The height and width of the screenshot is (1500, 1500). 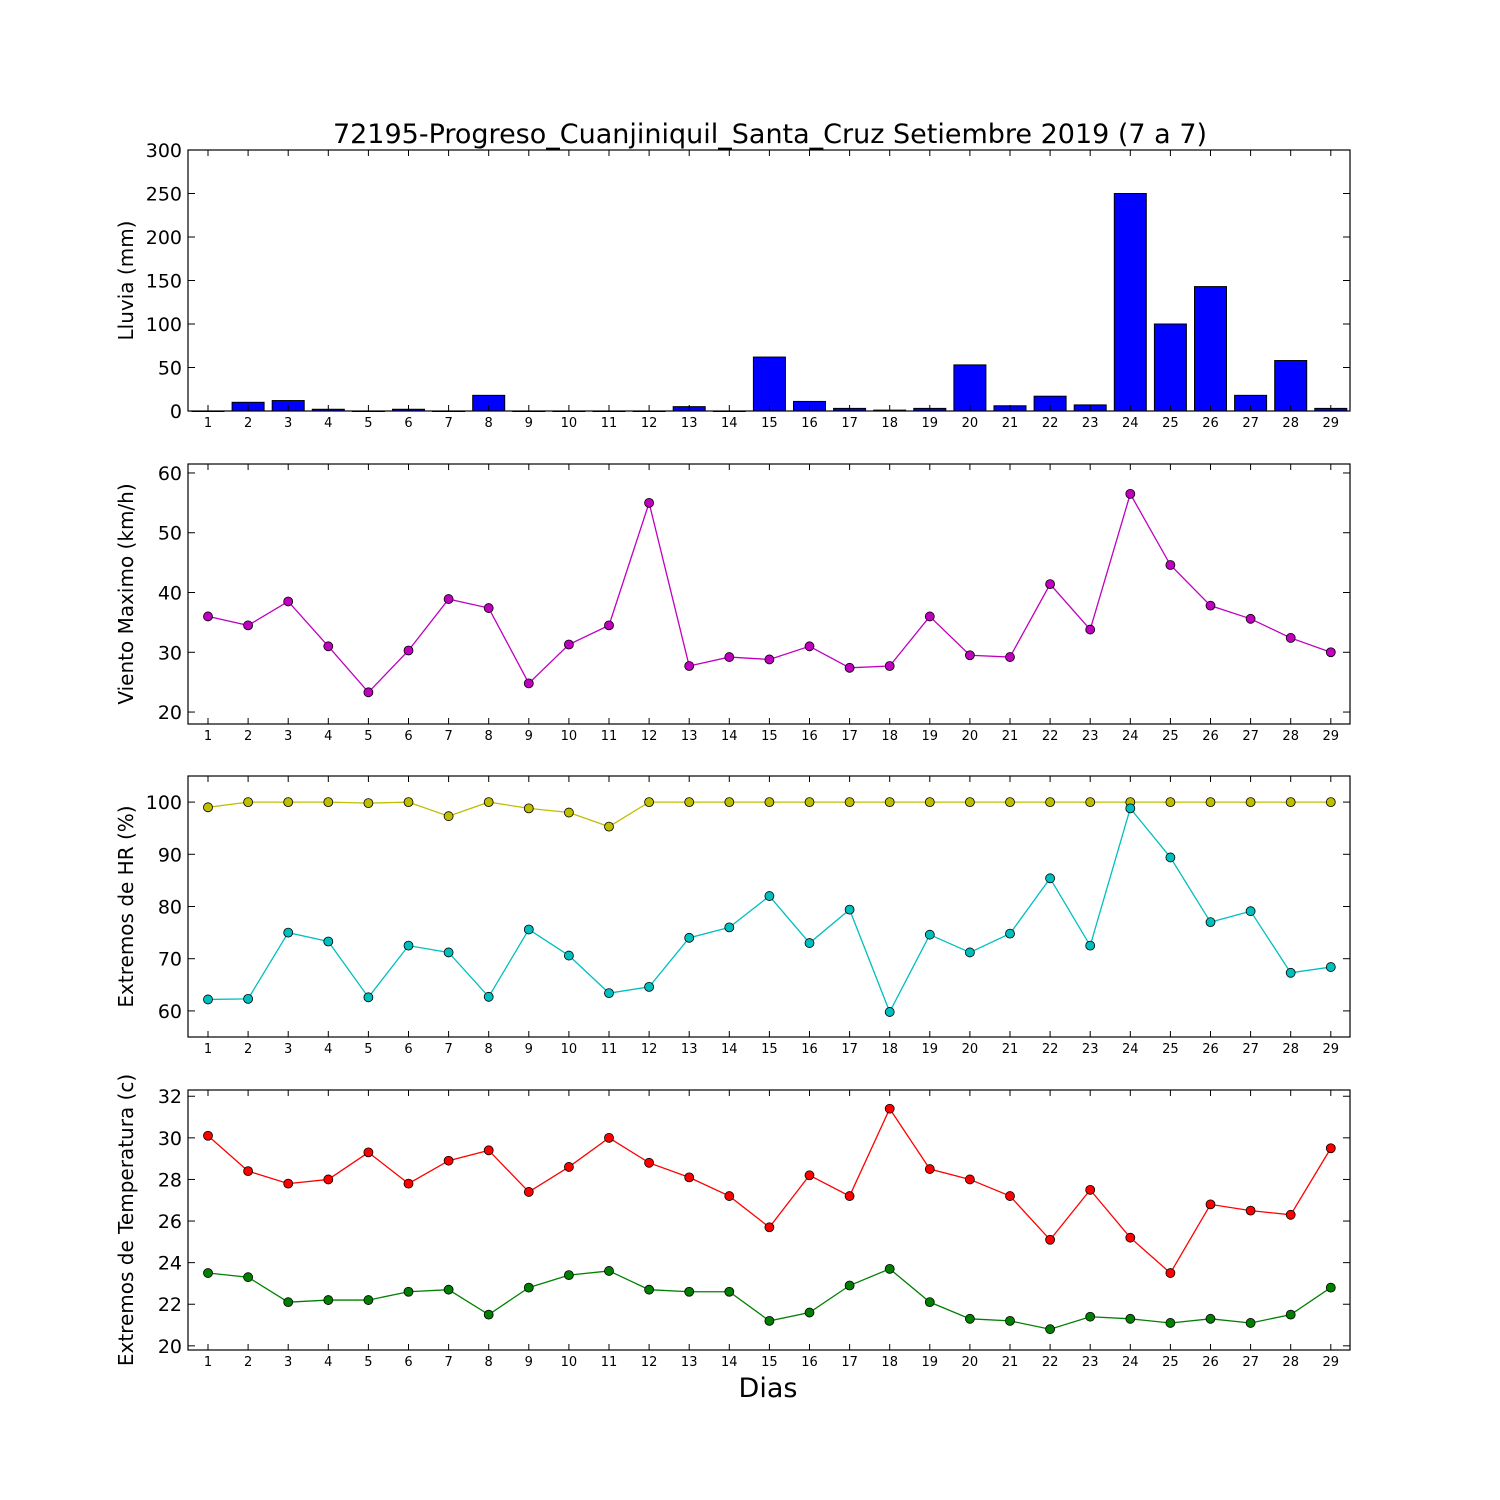 What do you see at coordinates (930, 736) in the screenshot?
I see `x-tick-label: 19` at bounding box center [930, 736].